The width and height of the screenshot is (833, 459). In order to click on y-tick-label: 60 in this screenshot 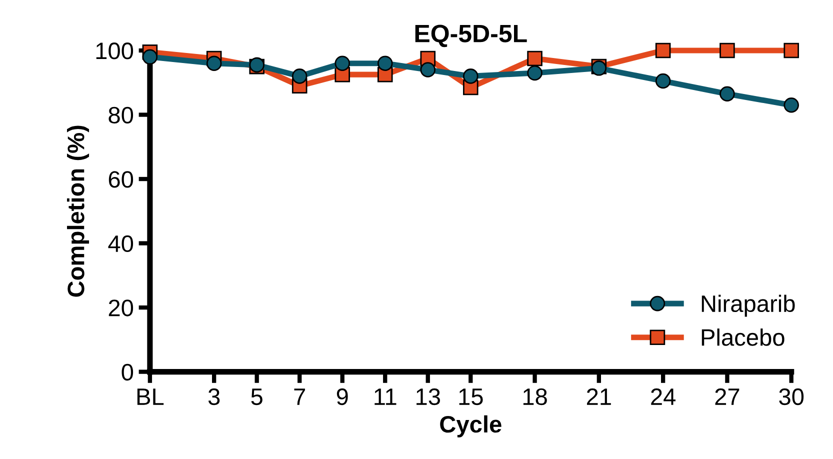, I will do `click(121, 179)`.